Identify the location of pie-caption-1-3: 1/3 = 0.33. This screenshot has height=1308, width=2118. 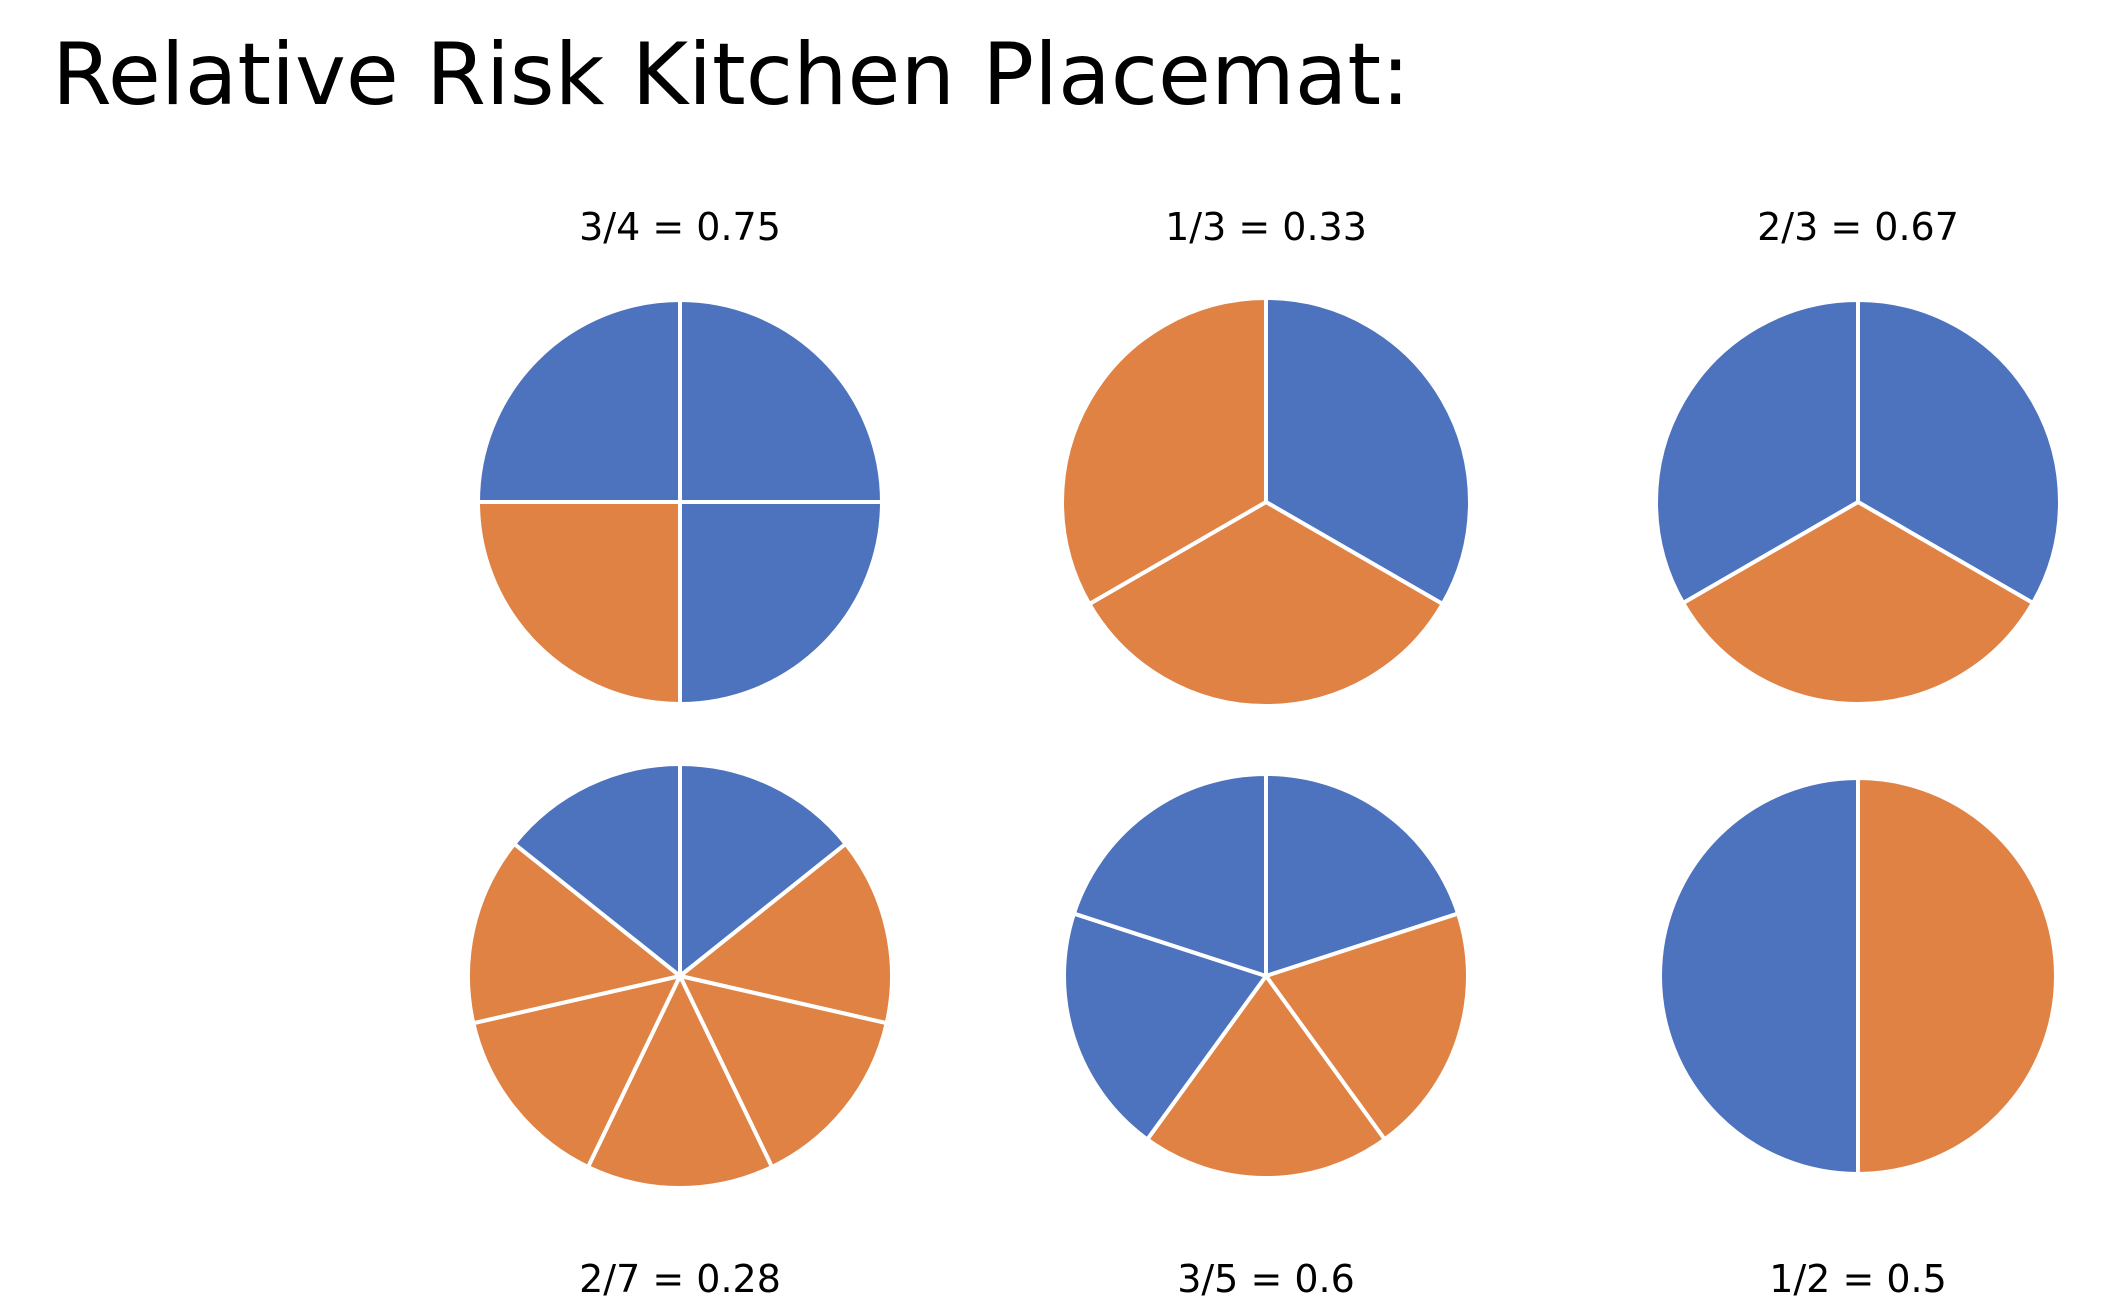
(1266, 227).